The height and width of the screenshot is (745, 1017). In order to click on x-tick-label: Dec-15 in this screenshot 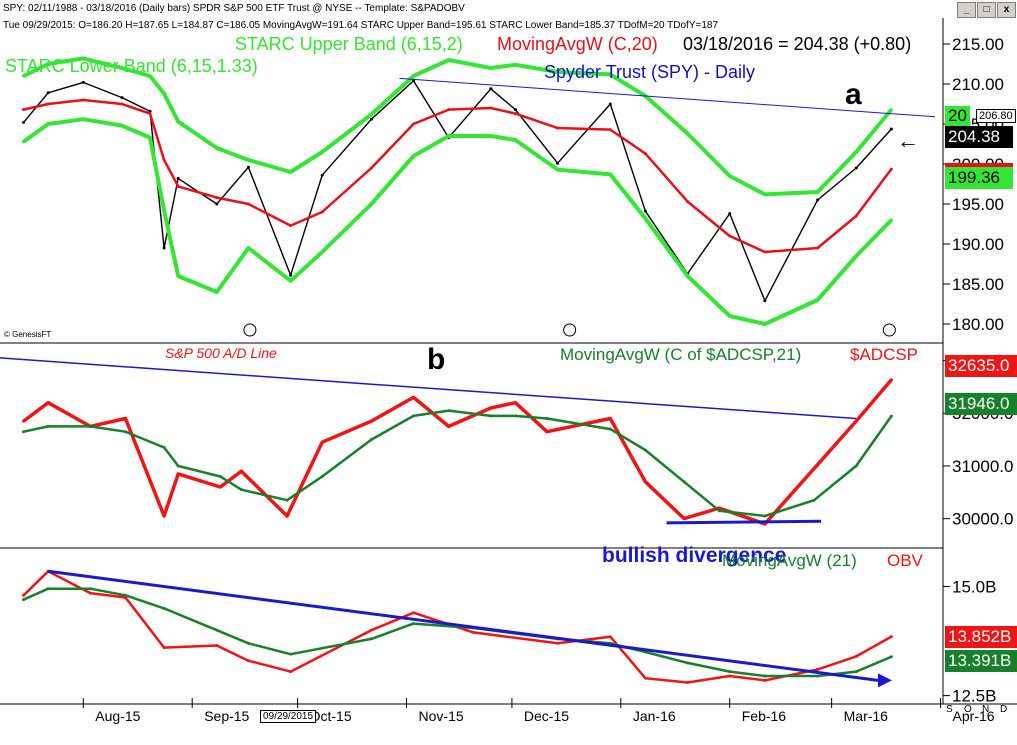, I will do `click(546, 716)`.